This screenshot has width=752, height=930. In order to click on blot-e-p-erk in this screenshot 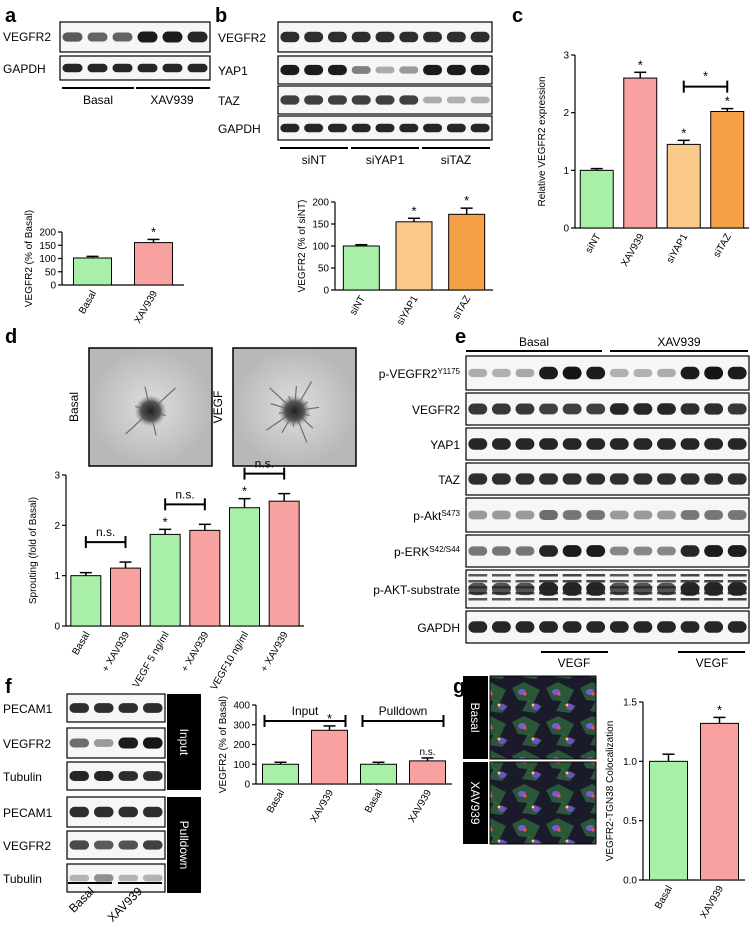, I will do `click(607, 551)`.